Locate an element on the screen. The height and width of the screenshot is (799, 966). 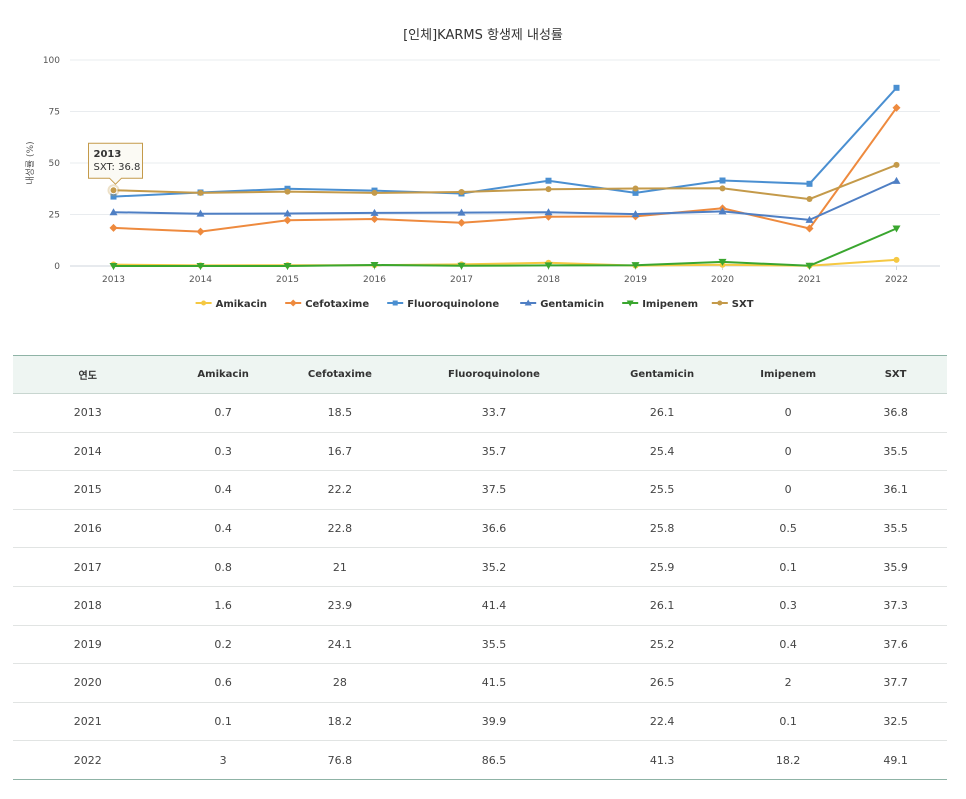
x-tick-label: 2016 is located at coordinates (374, 280).